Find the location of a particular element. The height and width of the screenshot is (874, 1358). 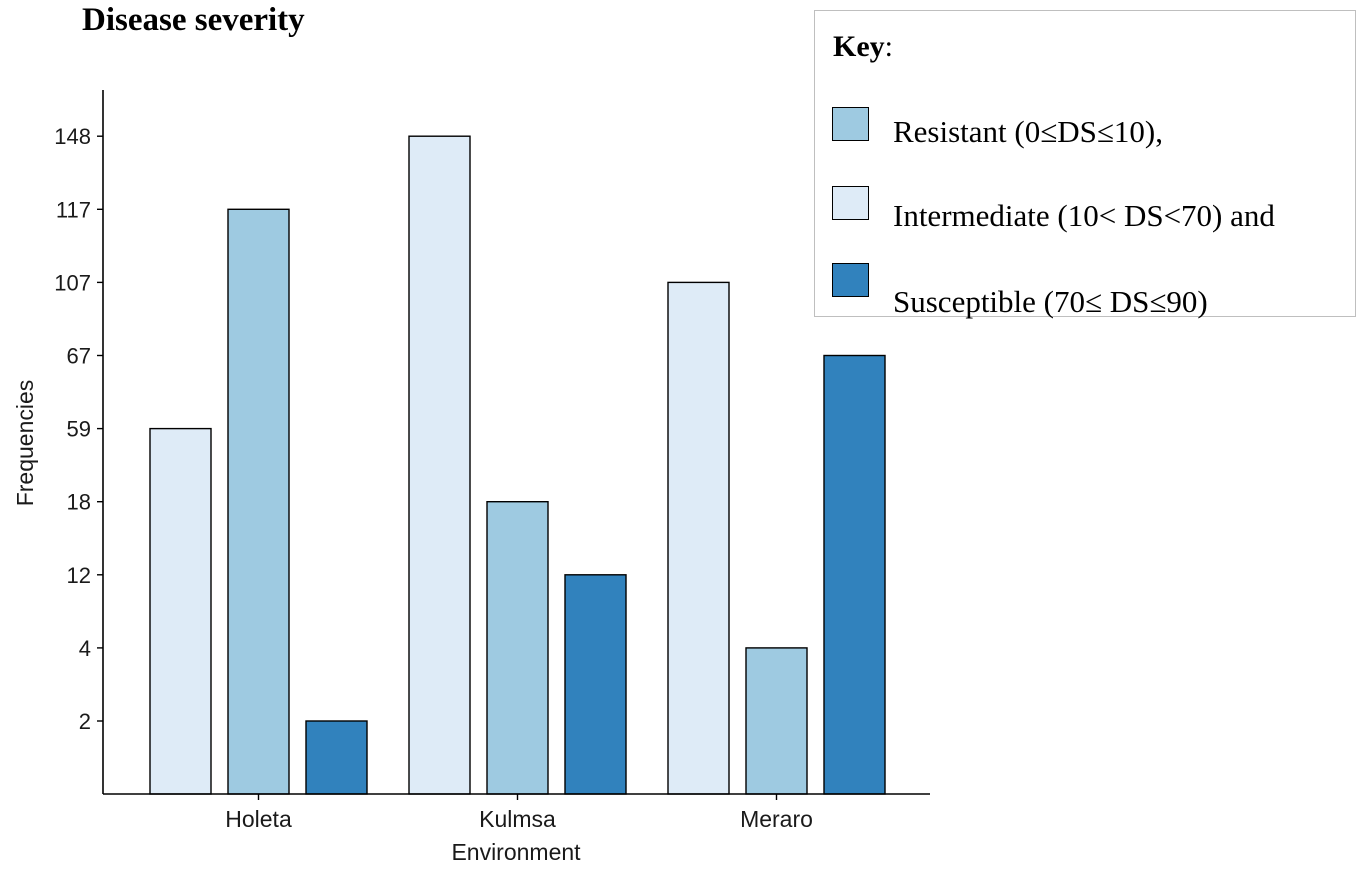

legend-label-susceptible: Susceptible (70≤ DS≤90) is located at coordinates (1050, 301).